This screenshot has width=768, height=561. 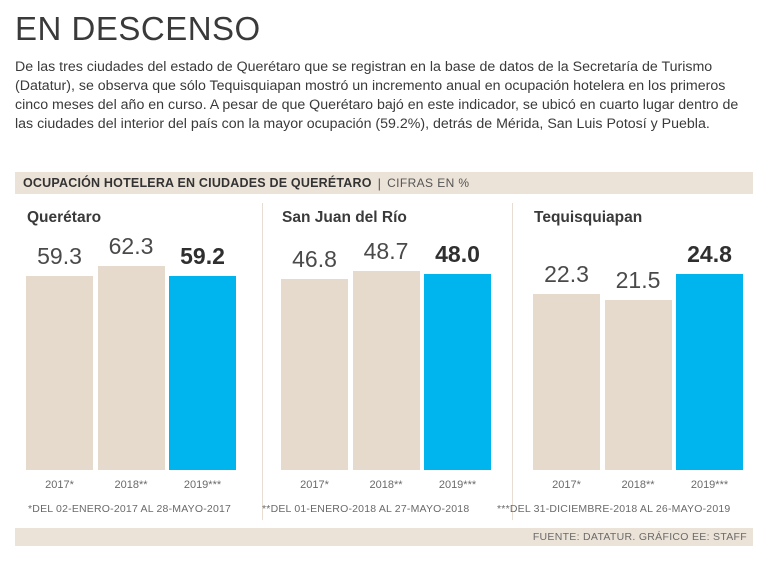 I want to click on chart-title: San Juan del Río, so click(x=344, y=217).